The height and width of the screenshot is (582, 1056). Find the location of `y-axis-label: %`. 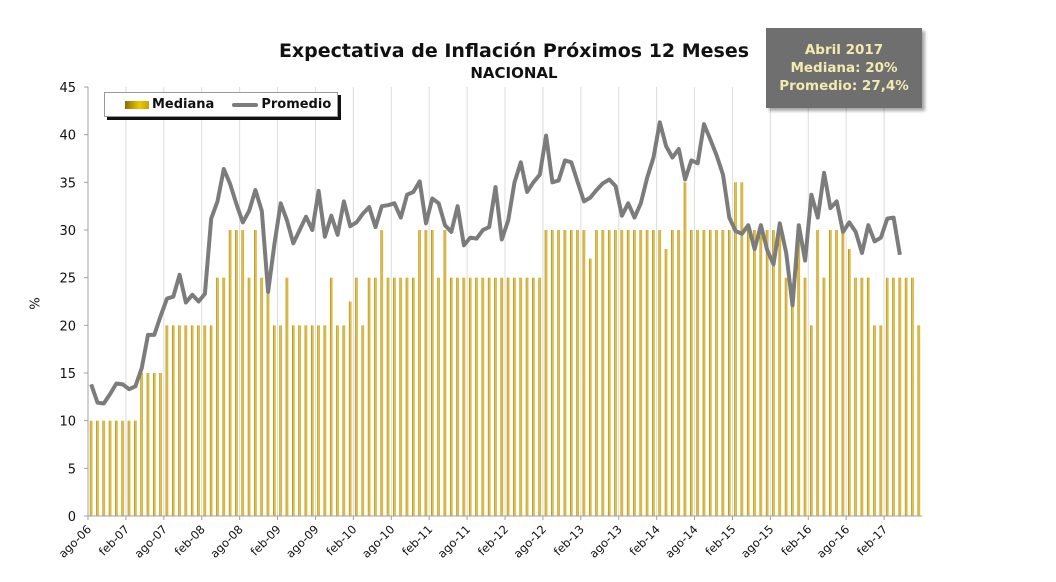

y-axis-label: % is located at coordinates (36, 303).